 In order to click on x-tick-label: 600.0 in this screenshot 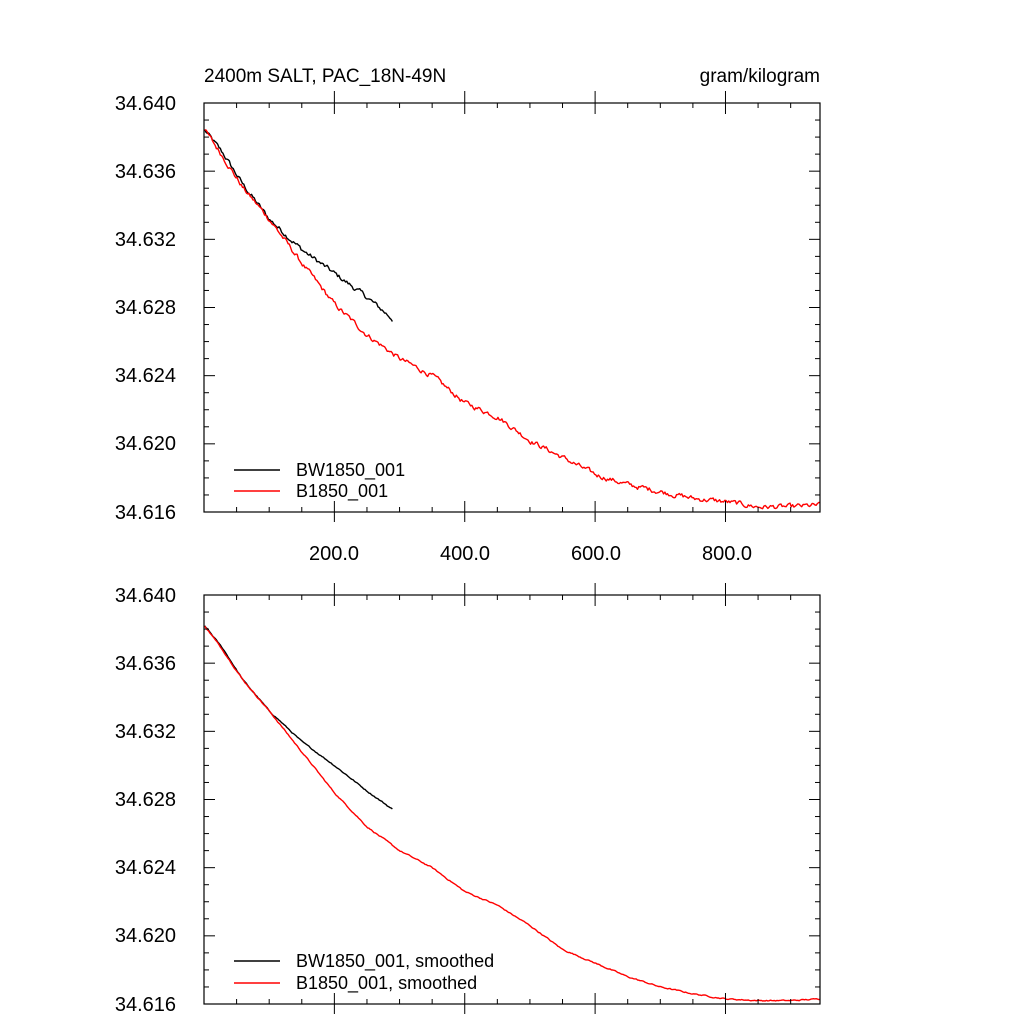, I will do `click(596, 554)`.